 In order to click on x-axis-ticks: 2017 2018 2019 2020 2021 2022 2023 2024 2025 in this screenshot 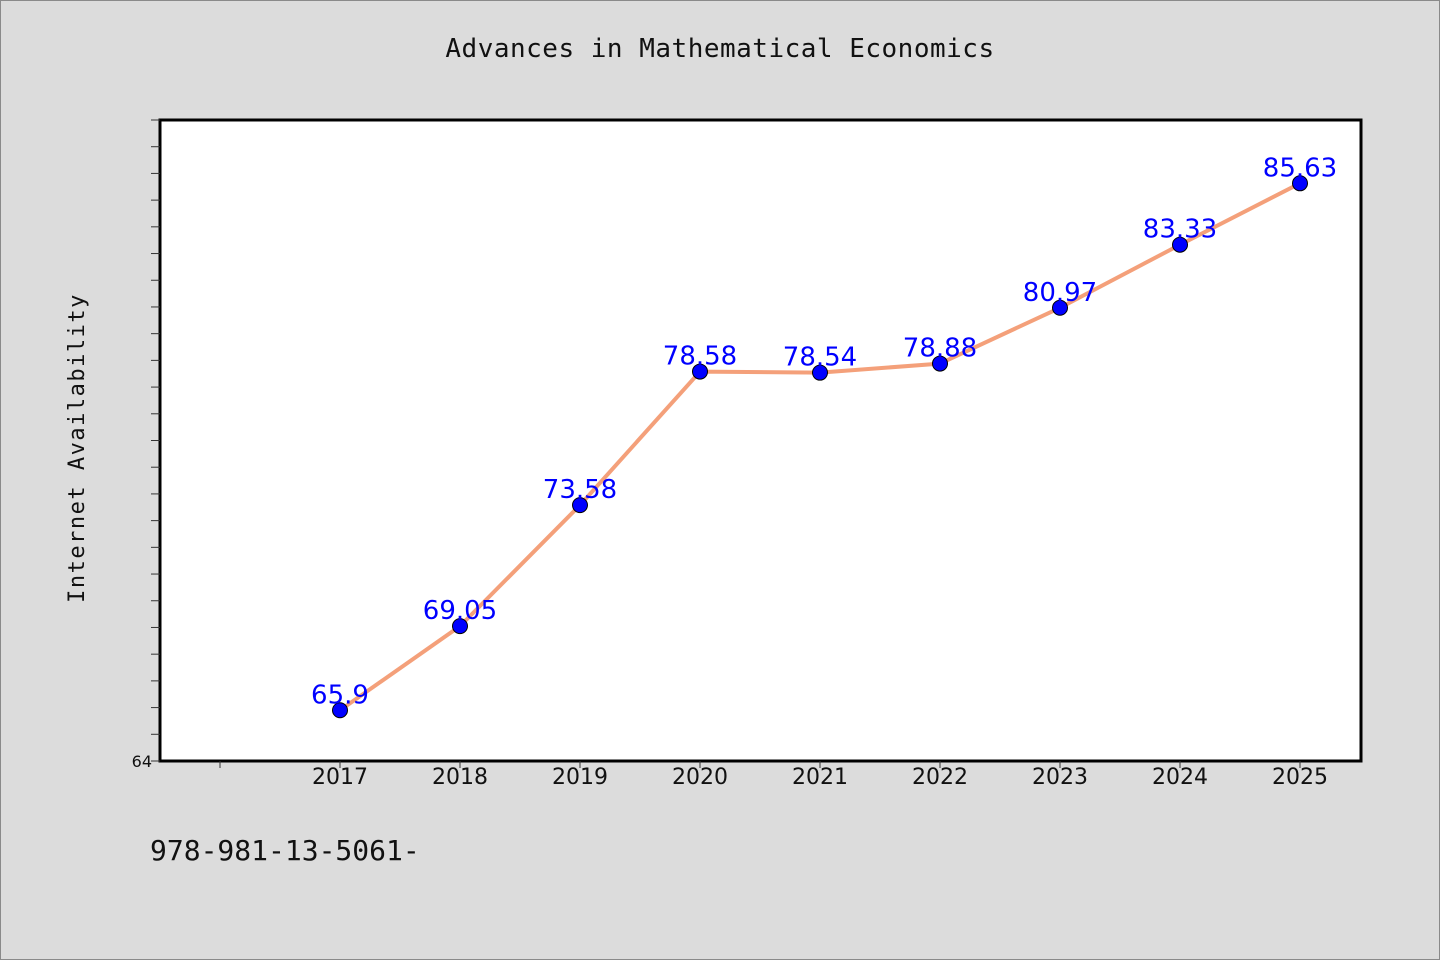, I will do `click(773, 775)`.